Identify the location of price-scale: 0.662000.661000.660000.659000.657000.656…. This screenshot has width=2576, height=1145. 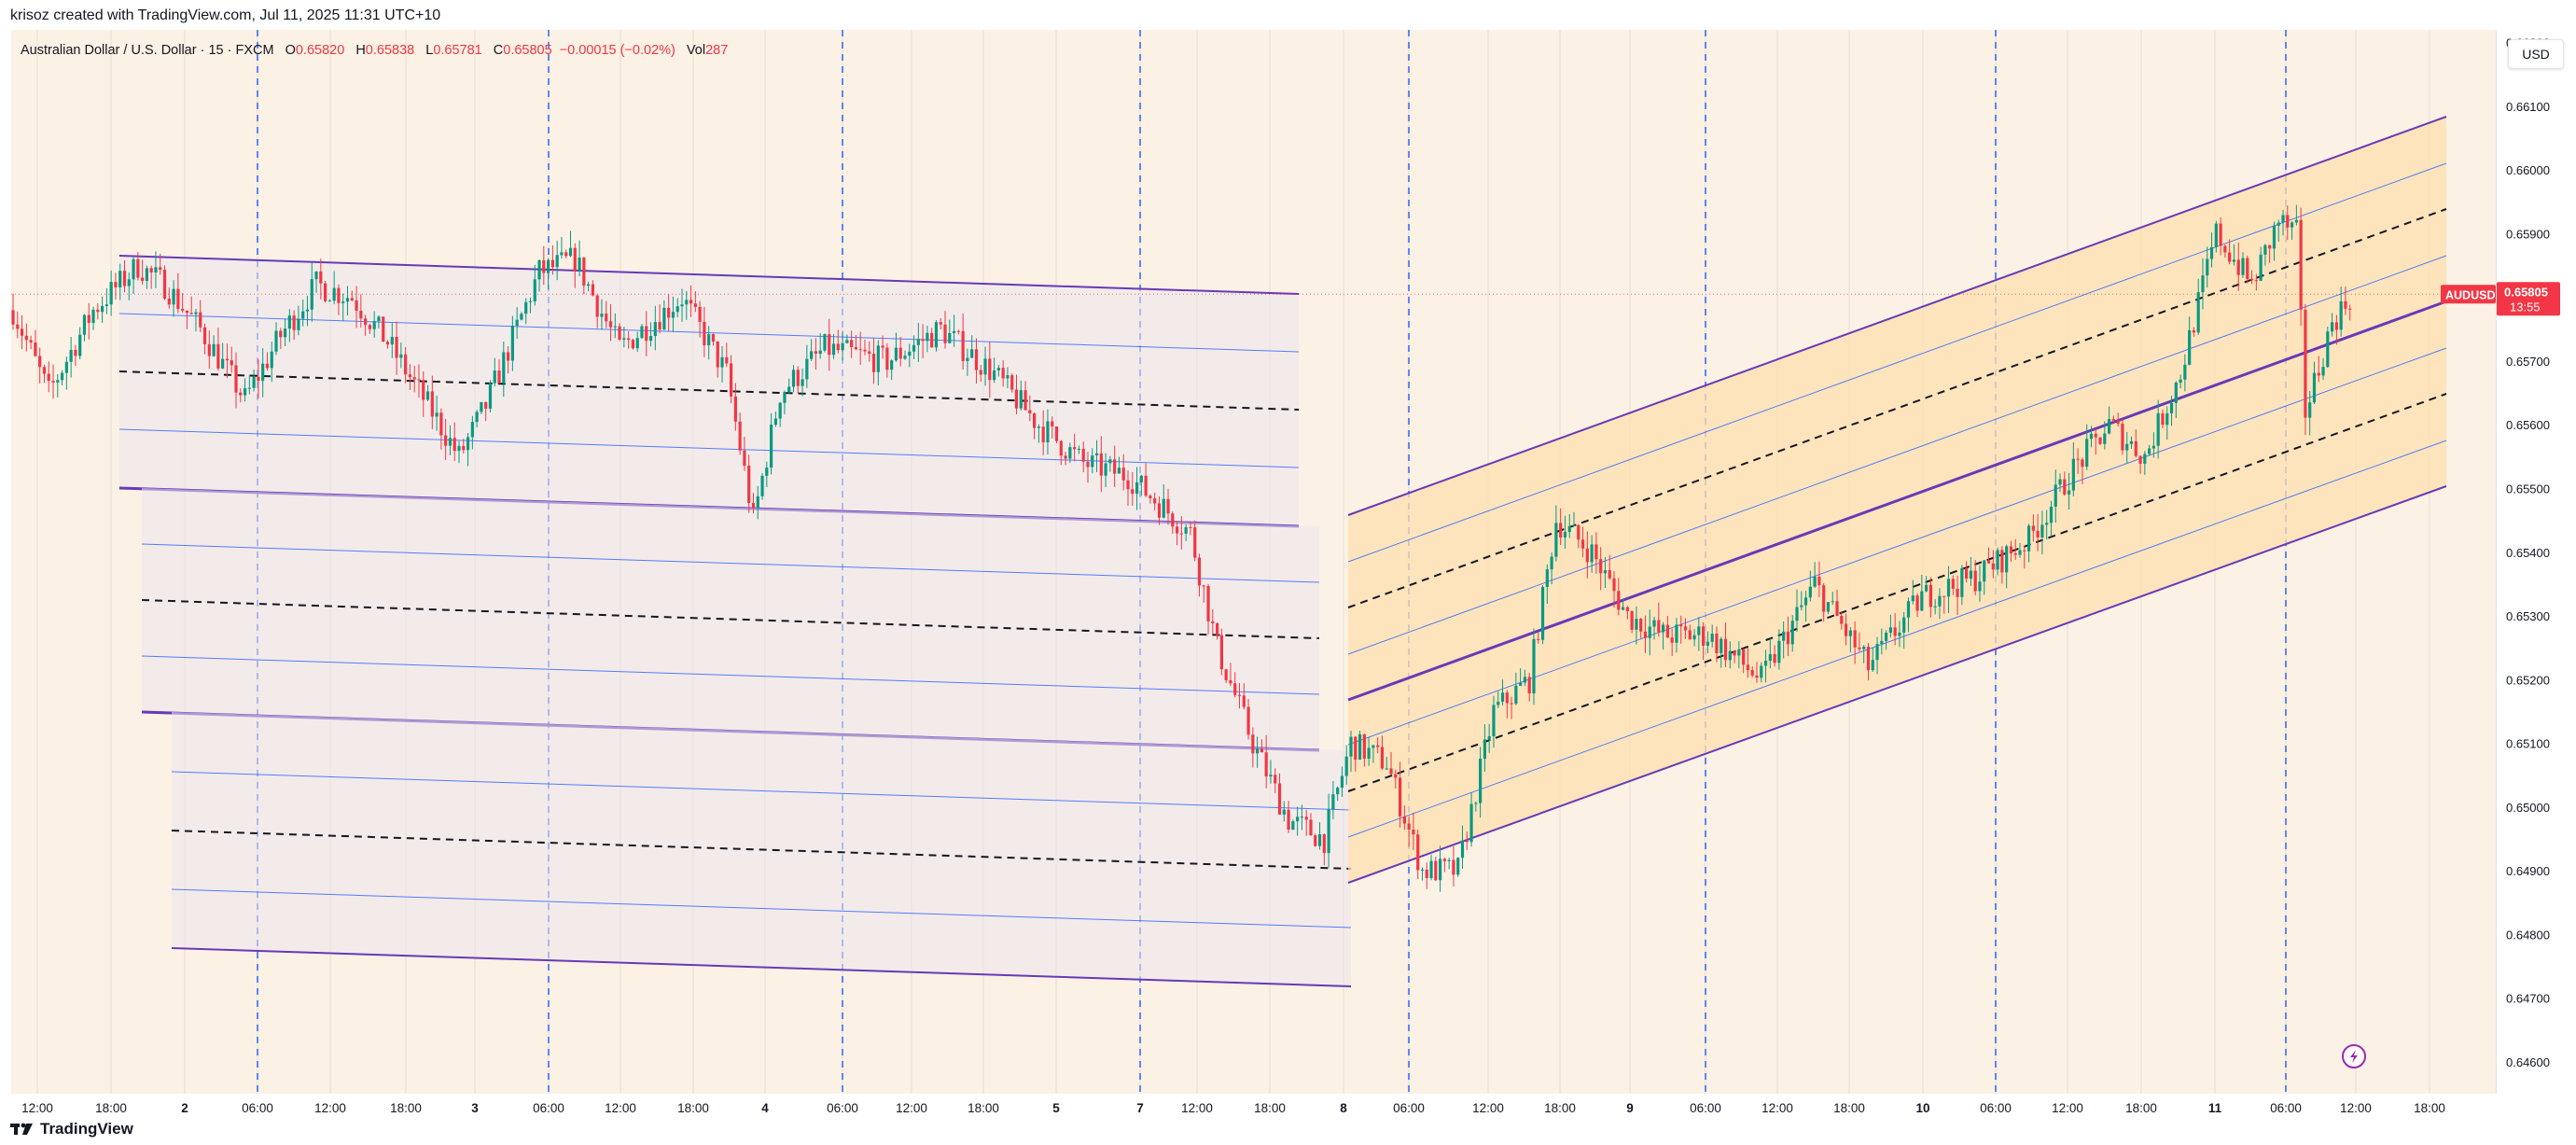
(2536, 562).